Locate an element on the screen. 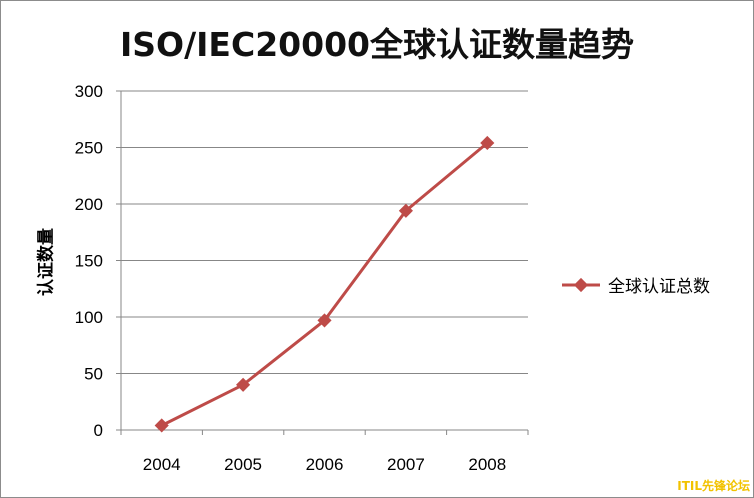 The width and height of the screenshot is (754, 498). legend: 全球认证总数 is located at coordinates (635, 284).